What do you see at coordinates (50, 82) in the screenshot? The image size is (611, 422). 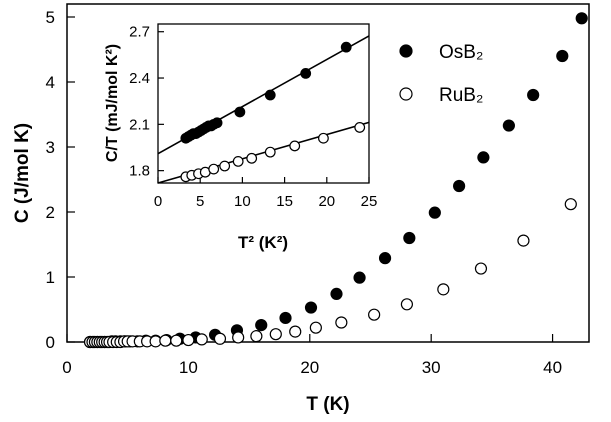 I see `main-y-tick-label: 4` at bounding box center [50, 82].